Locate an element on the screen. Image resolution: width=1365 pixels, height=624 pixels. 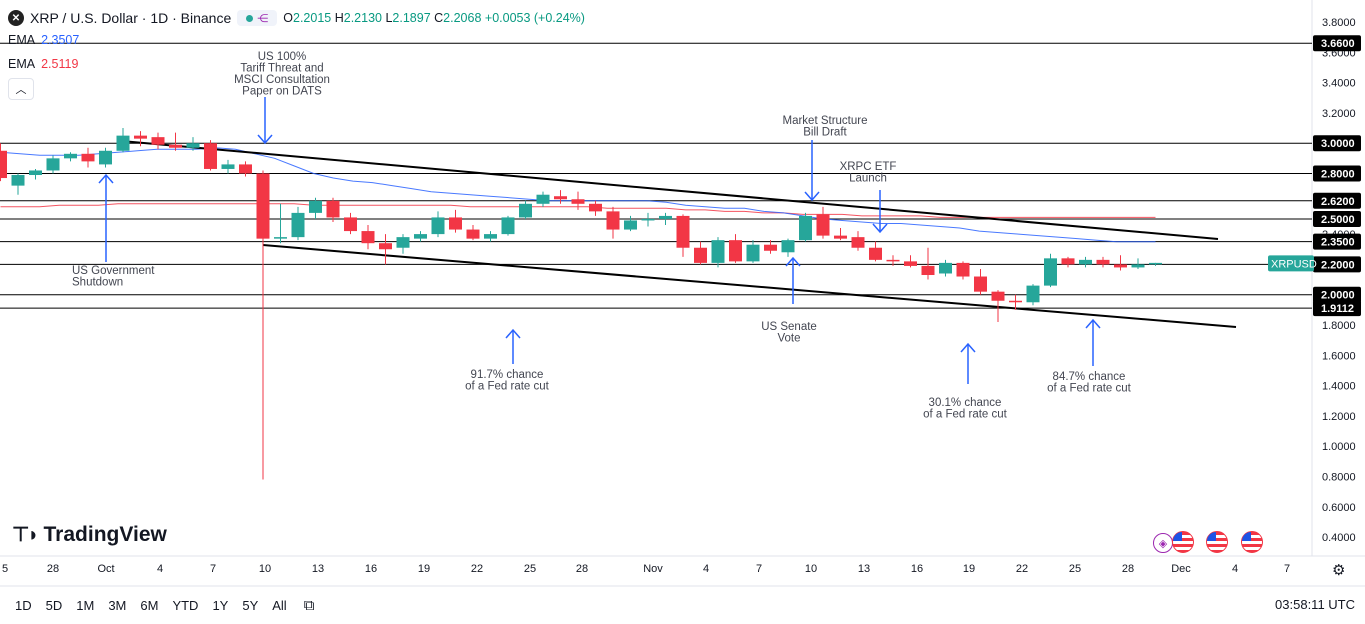
collapse-legend-button: ︿ is located at coordinates (21, 89).